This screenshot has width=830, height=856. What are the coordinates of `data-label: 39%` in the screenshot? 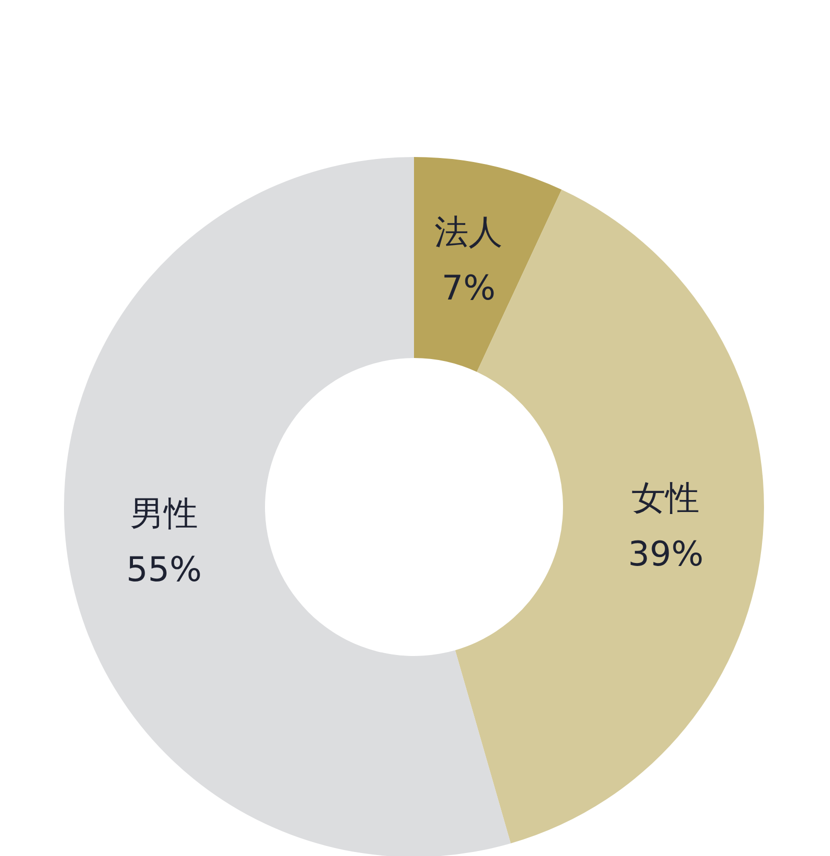 It's located at (666, 554).